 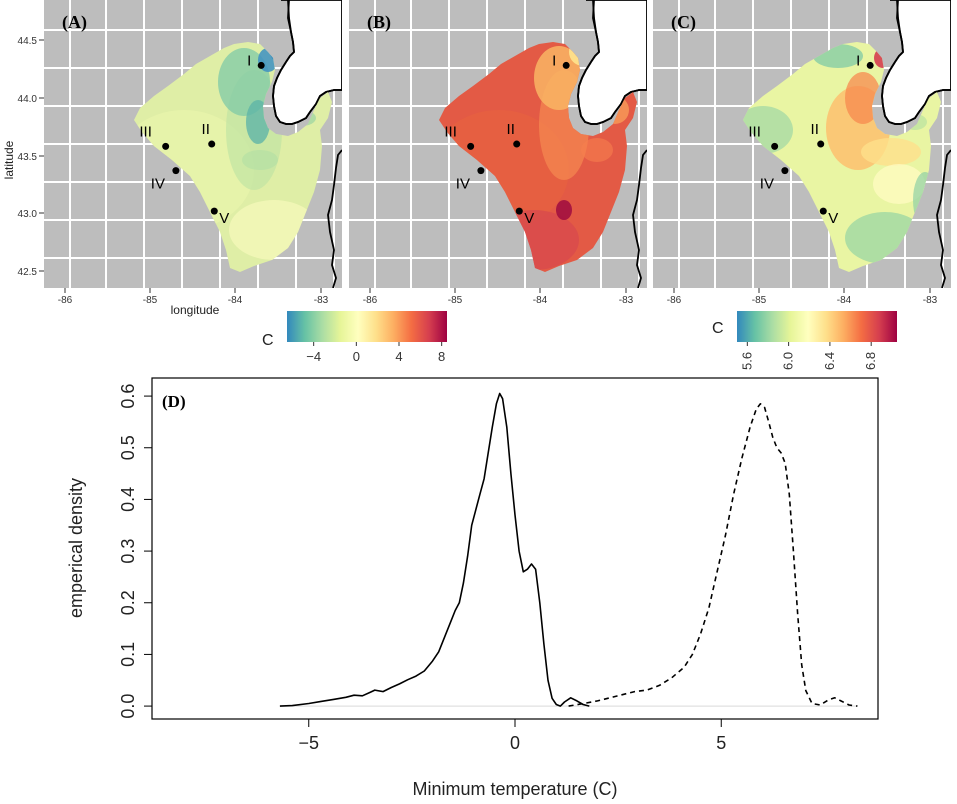 What do you see at coordinates (844, 300) in the screenshot?
I see `map-c-xtick: -84` at bounding box center [844, 300].